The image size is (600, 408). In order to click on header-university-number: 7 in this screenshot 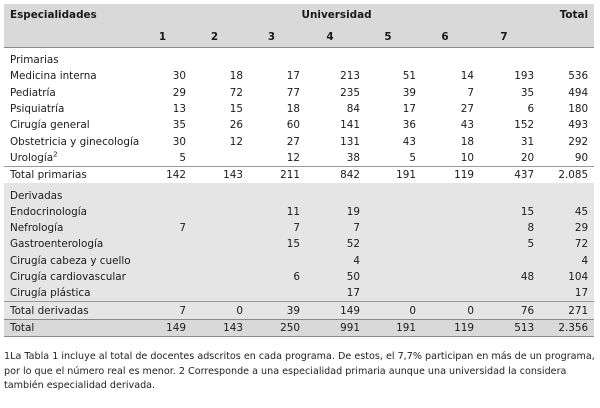, I will do `click(504, 37)`.